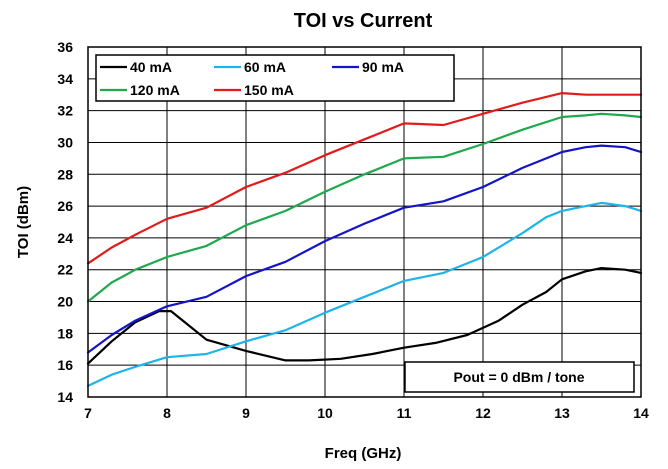 The image size is (668, 469). I want to click on annotation-box: Pout = 0 dBm / tone, so click(519, 377).